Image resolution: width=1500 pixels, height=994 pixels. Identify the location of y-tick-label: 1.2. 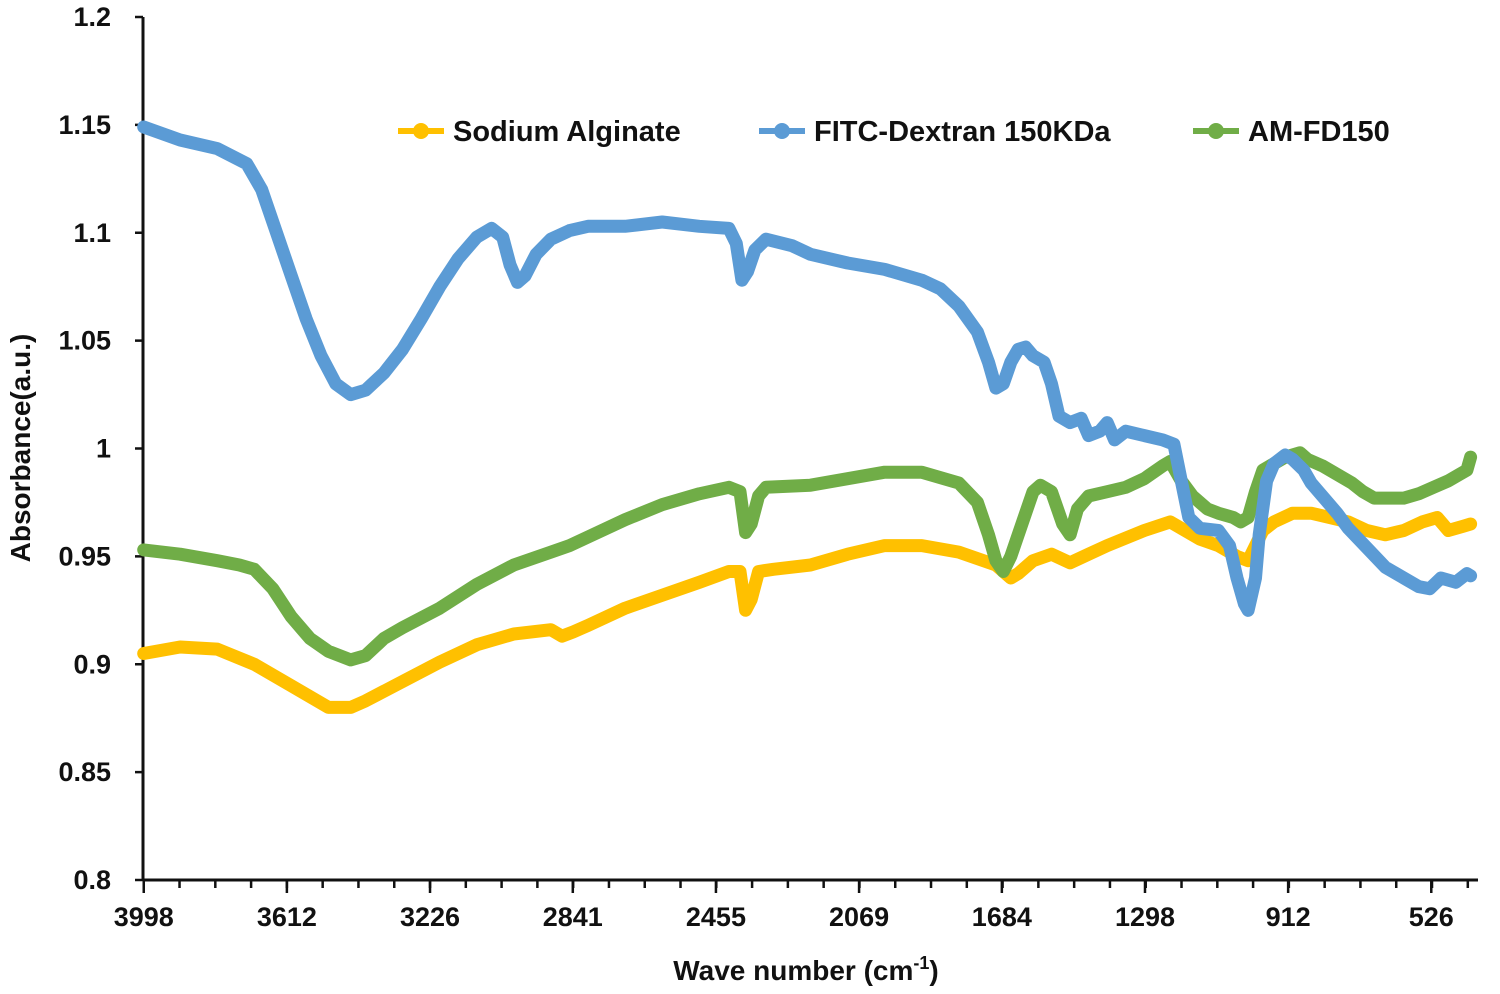
(92, 17).